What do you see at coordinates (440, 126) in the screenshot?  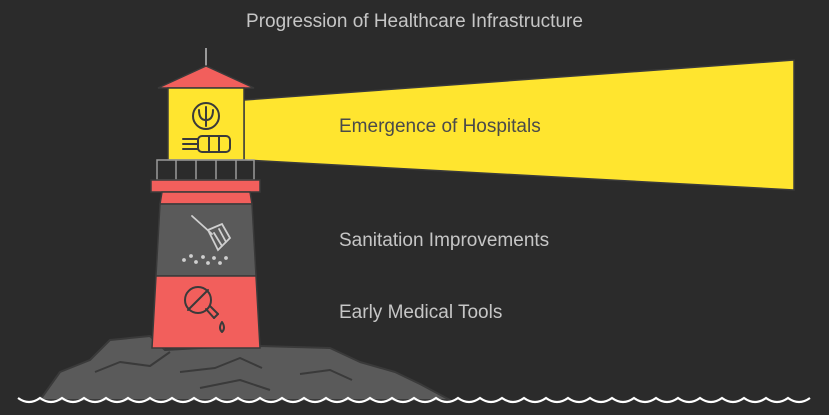 I see `stage-label-hospitals: Emergence of Hospitals` at bounding box center [440, 126].